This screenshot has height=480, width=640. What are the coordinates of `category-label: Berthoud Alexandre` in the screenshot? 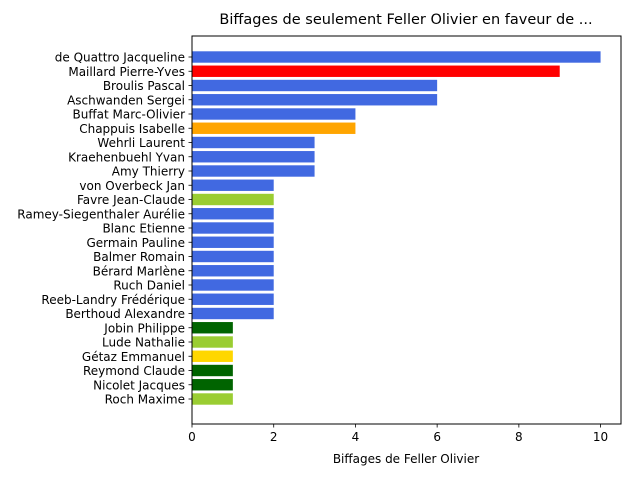 It's located at (125, 314).